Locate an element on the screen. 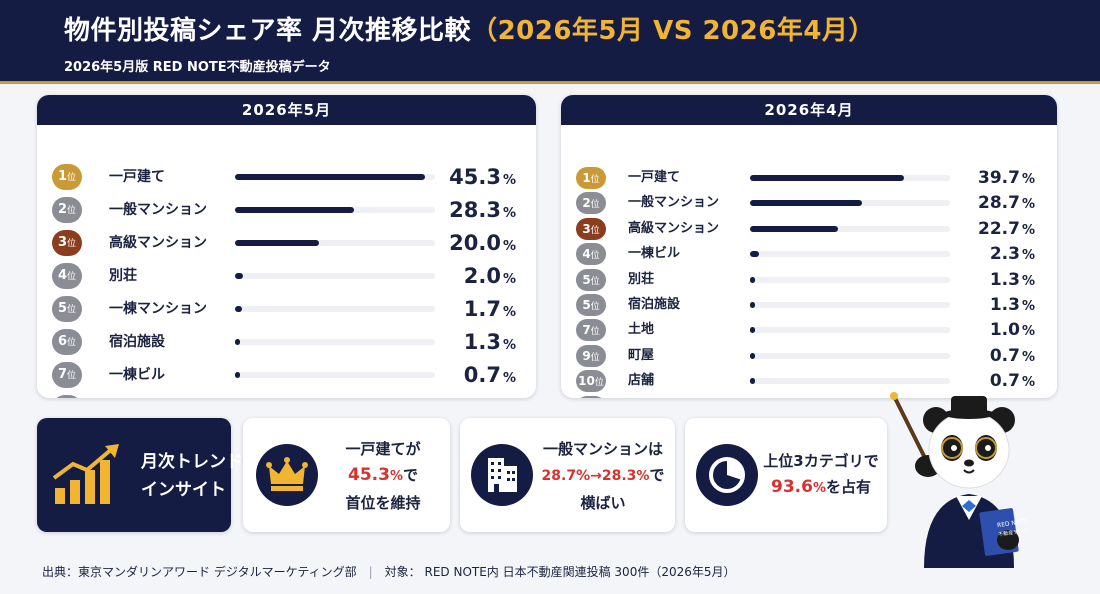 This screenshot has width=1100, height=594. card1-line2: 45.3%で is located at coordinates (383, 476).